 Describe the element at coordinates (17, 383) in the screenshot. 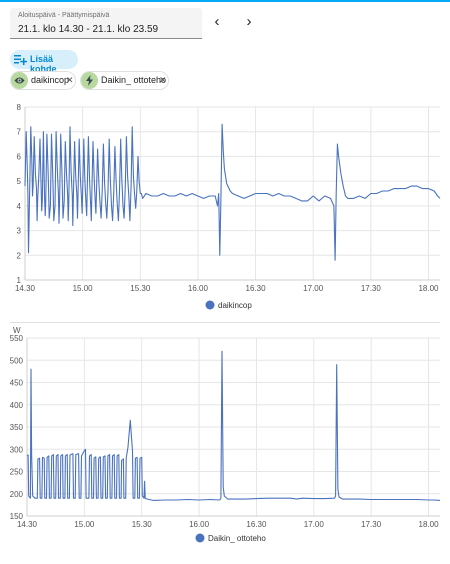

I see `y-tick-label: 450` at that location.